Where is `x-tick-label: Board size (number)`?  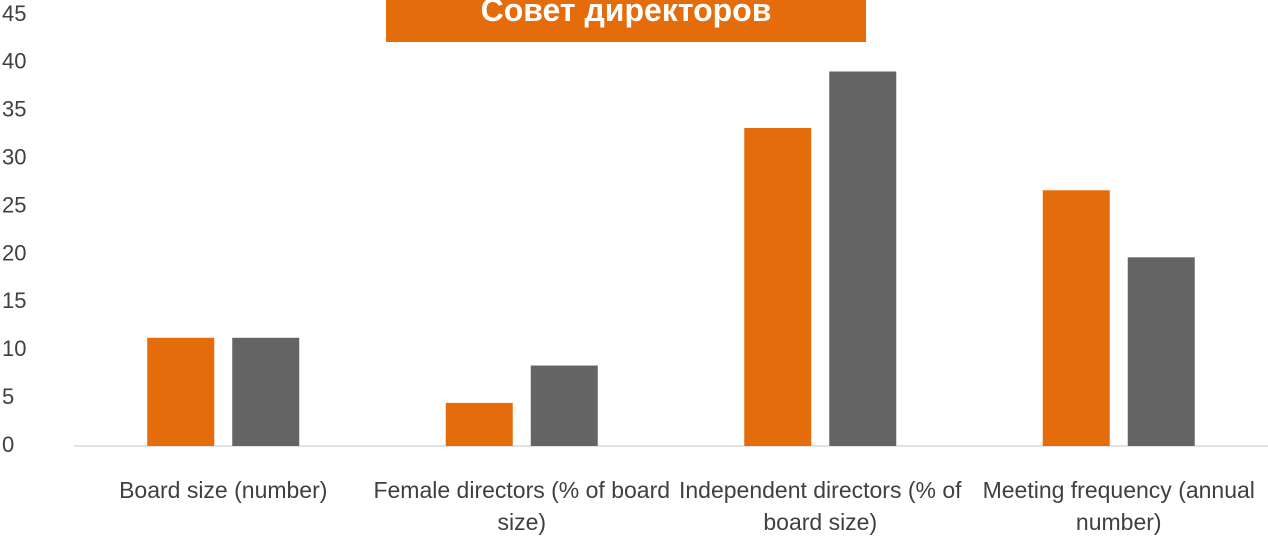 x-tick-label: Board size (number) is located at coordinates (223, 490).